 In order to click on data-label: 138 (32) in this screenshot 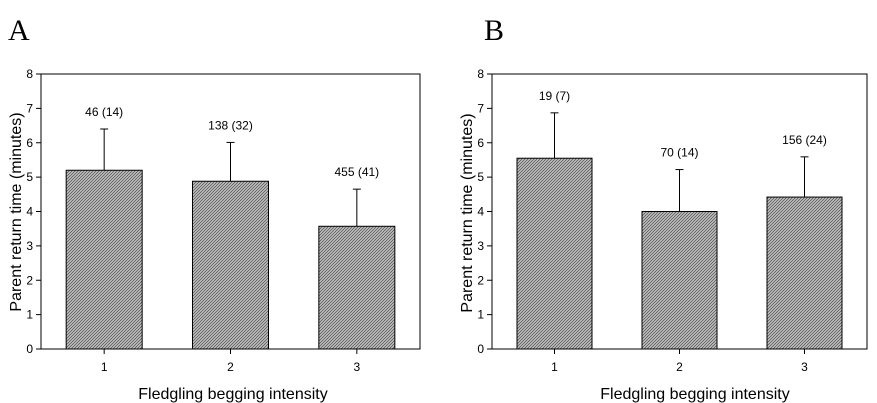, I will do `click(230, 125)`.